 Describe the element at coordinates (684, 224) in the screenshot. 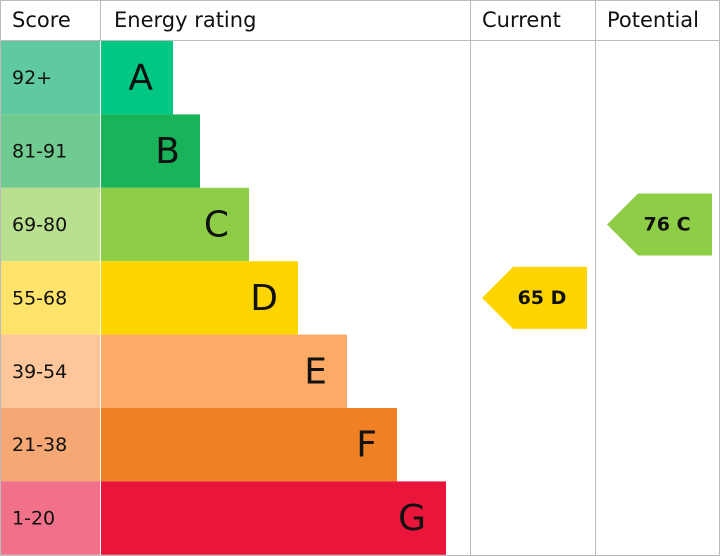

I see `potential-band: C` at that location.